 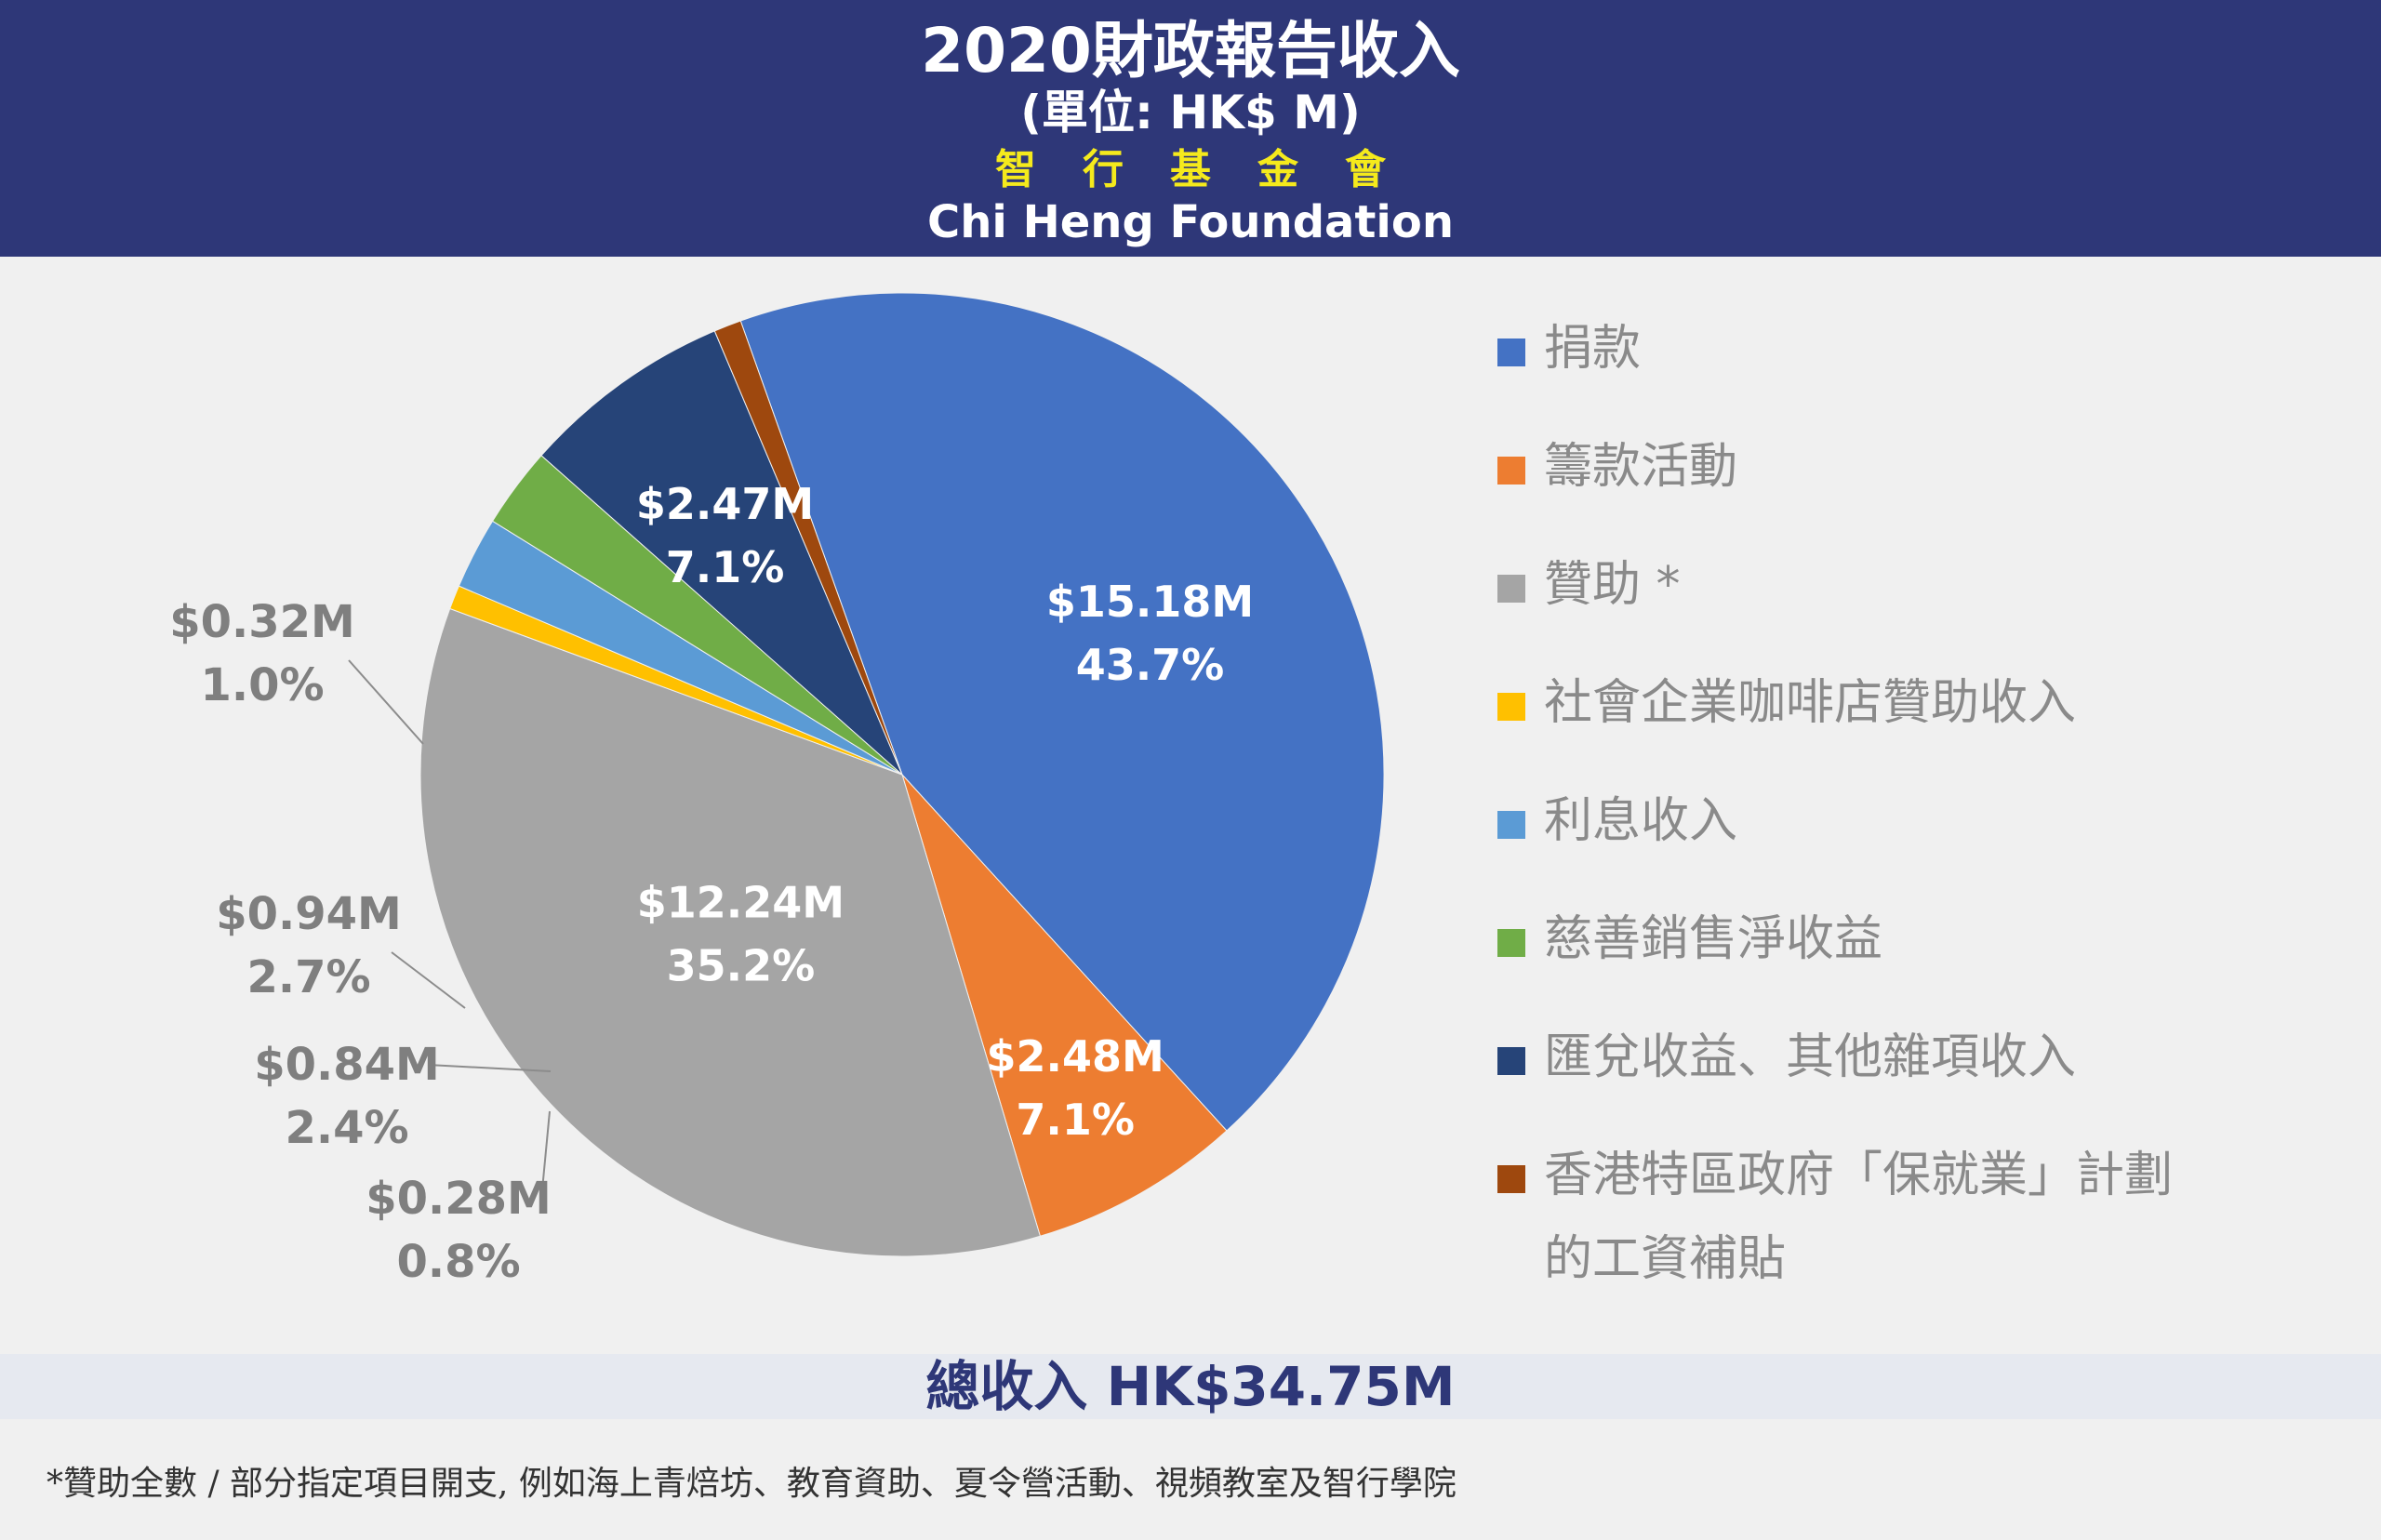 I want to click on legend-label: 利息收入, so click(x=1641, y=821).